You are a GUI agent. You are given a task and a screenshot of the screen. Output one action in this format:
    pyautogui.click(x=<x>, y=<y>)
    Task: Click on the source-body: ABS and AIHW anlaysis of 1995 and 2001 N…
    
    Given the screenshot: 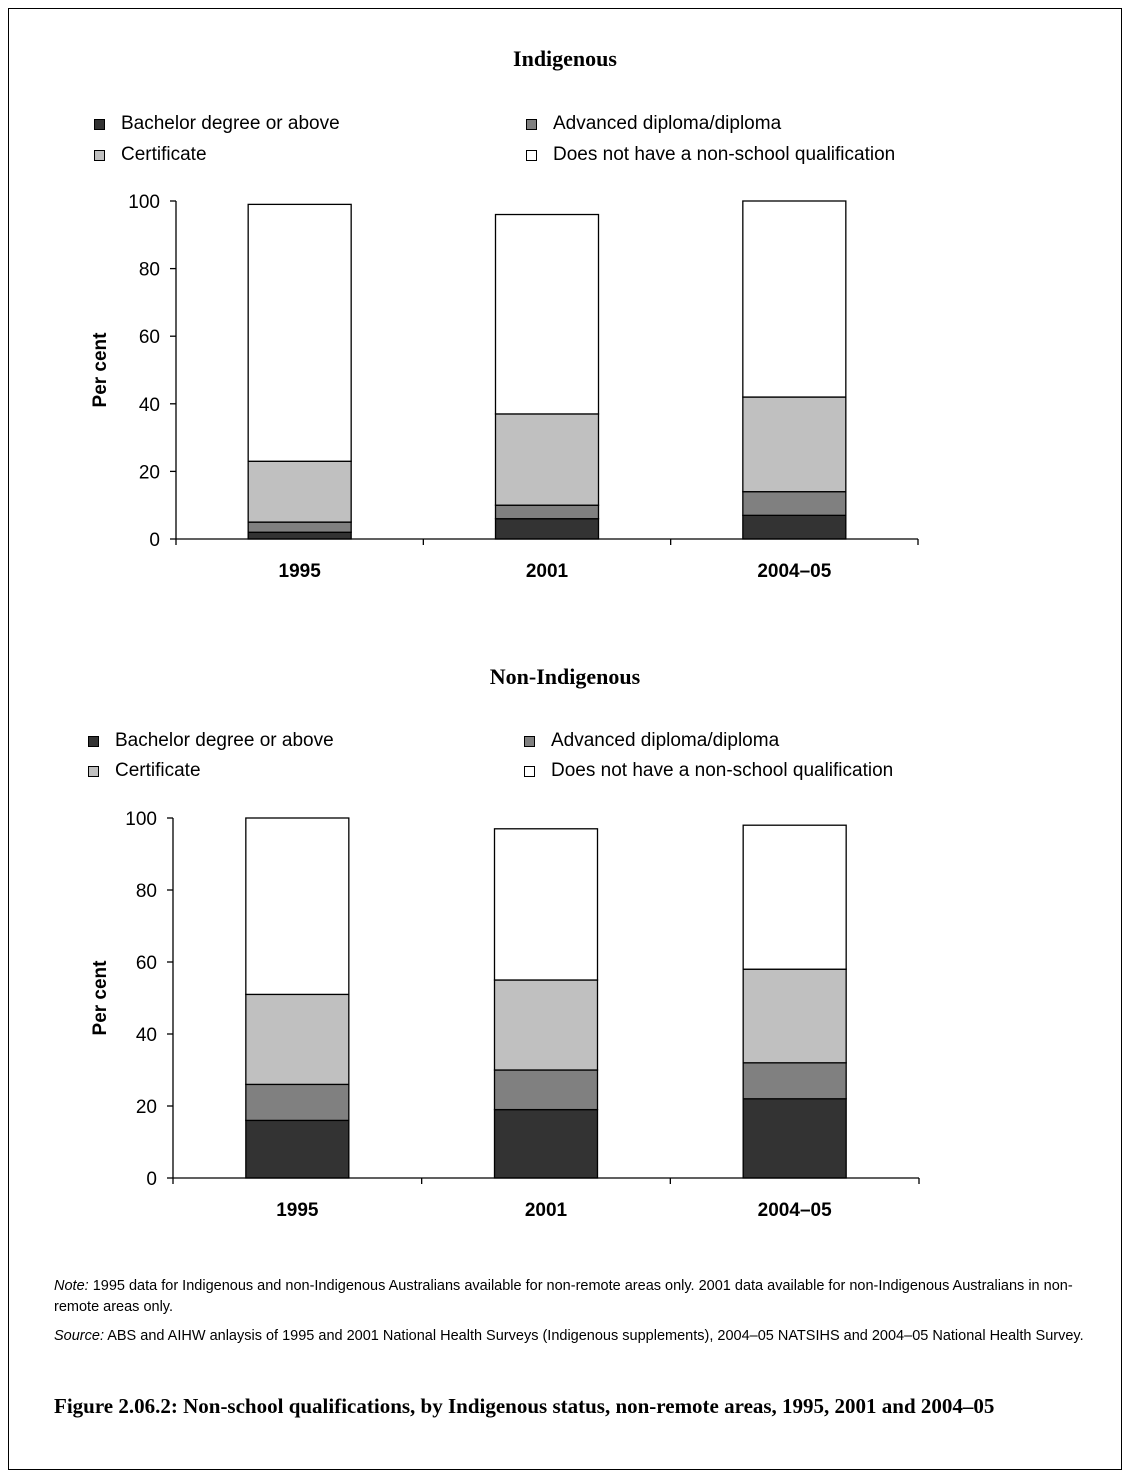 What is the action you would take?
    pyautogui.click(x=593, y=1336)
    